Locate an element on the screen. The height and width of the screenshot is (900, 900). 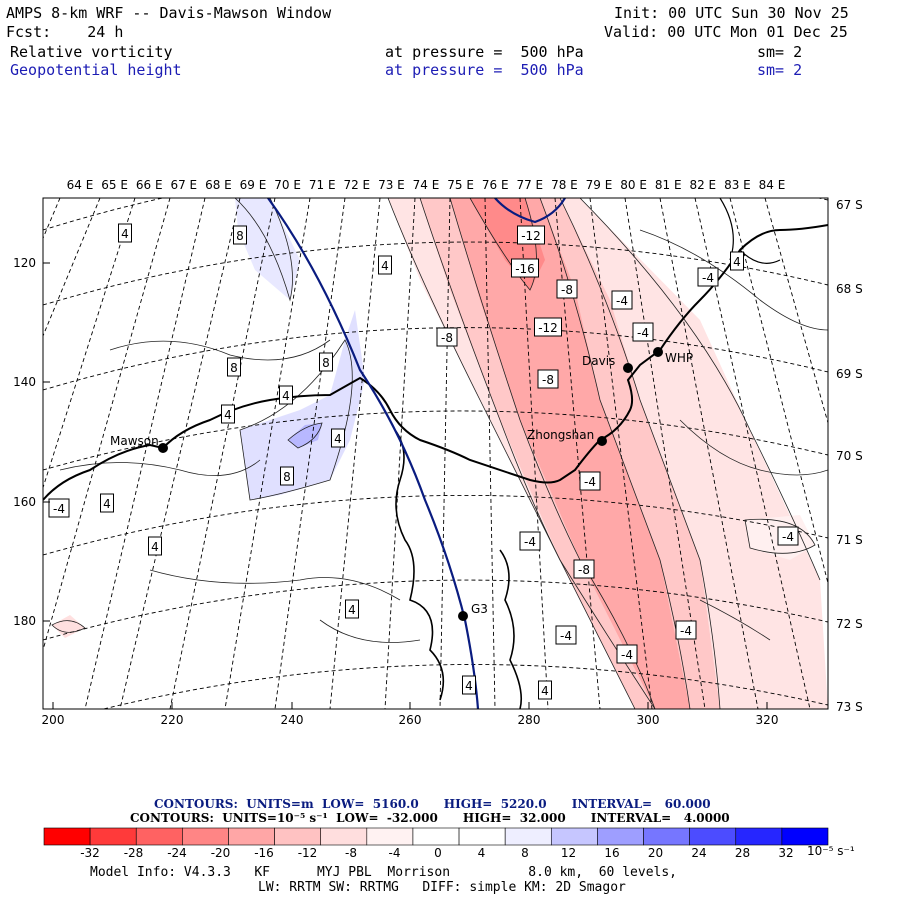
x-axis-label: 240 is located at coordinates (292, 720).